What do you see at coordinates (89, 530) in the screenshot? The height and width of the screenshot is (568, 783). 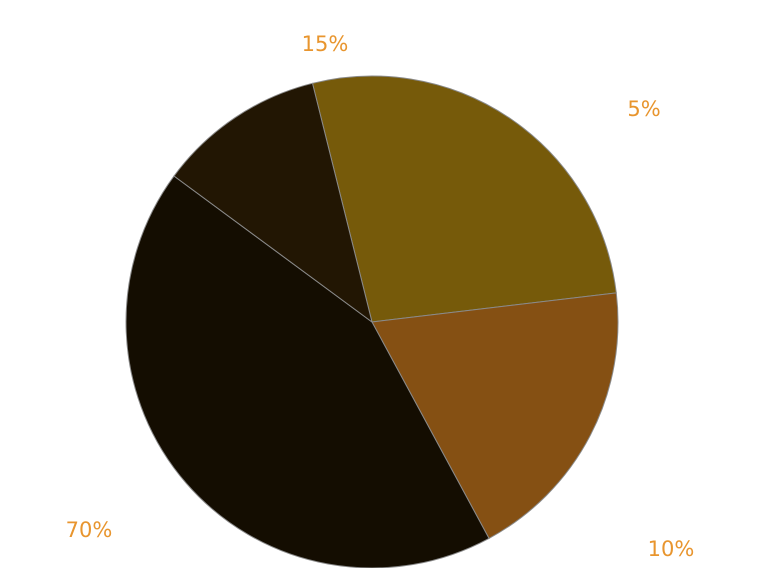 I see `slice-label-3: 70%` at bounding box center [89, 530].